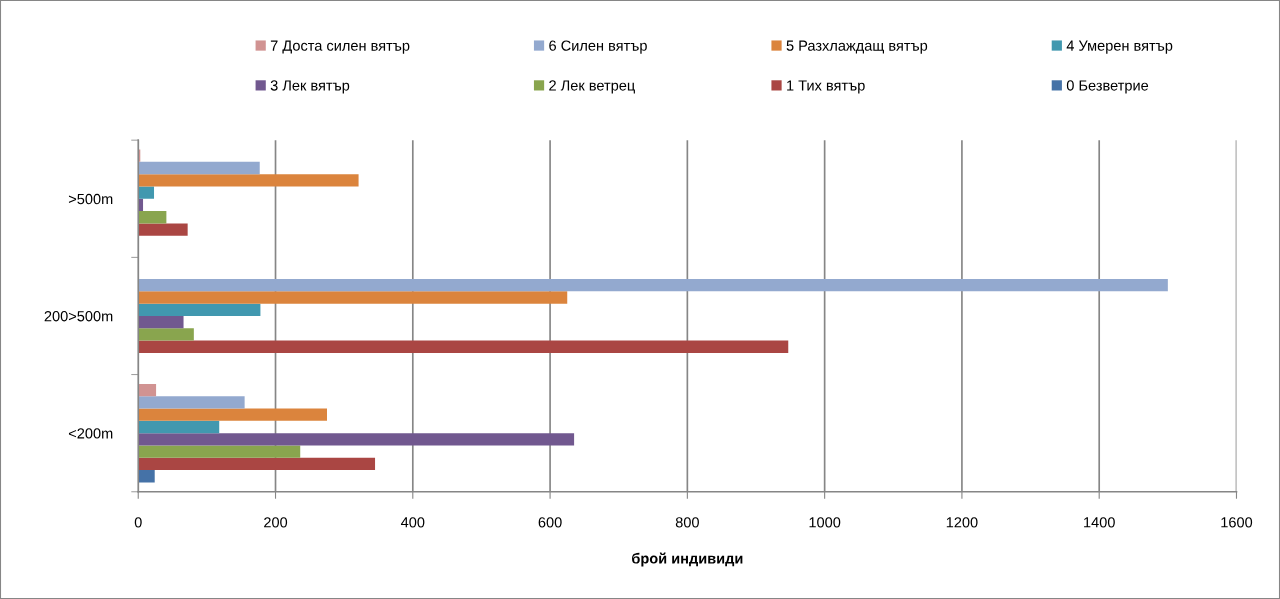  What do you see at coordinates (825, 522) in the screenshot?
I see `x-tick-label: 1000` at bounding box center [825, 522].